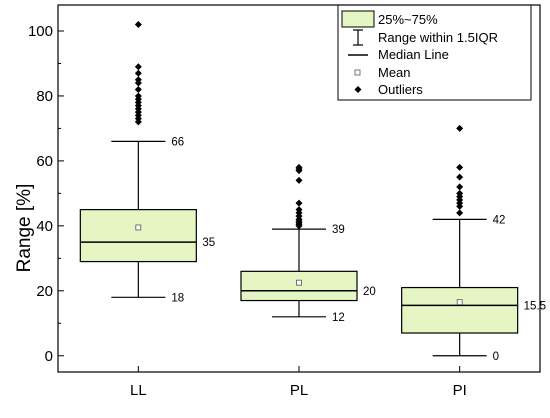 The image size is (550, 418). Describe the element at coordinates (49, 356) in the screenshot. I see `y-tick-label: 0` at that location.